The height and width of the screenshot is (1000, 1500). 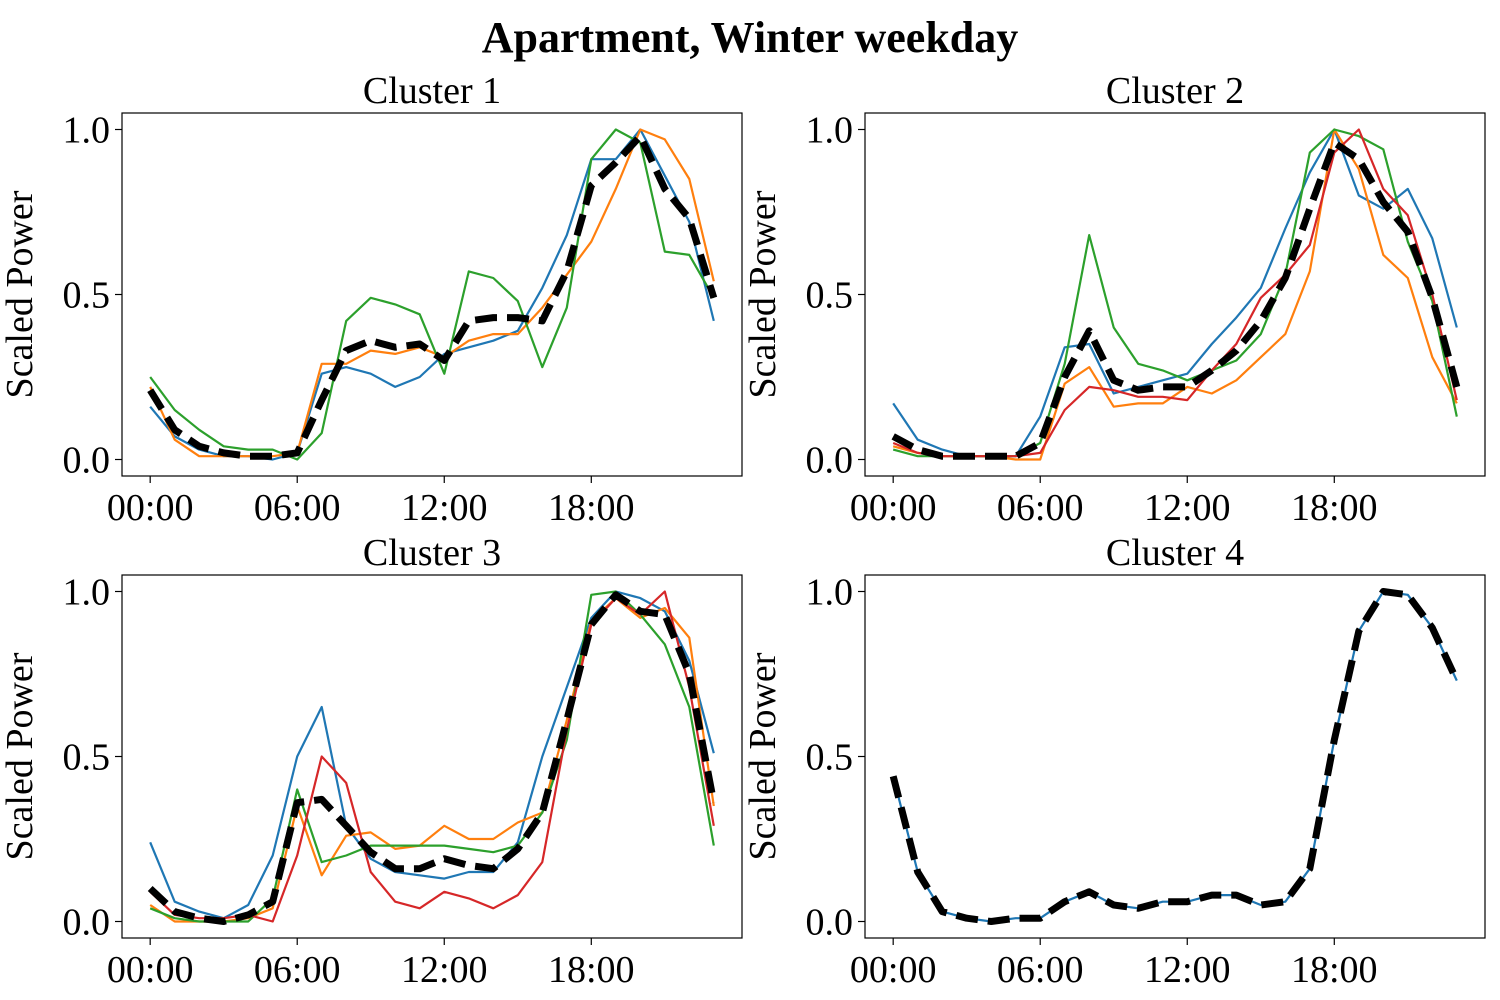 I want to click on panel-title: Cluster 1, so click(x=432, y=91).